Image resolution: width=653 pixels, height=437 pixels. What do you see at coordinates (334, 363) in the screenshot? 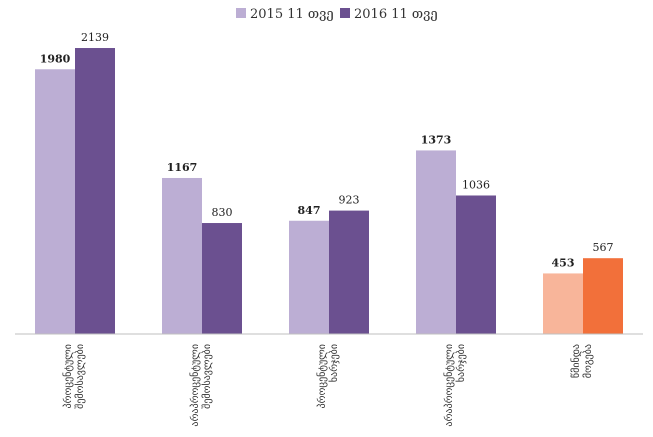
I see `category-label-c2-l1: ხარჯები` at bounding box center [334, 363].